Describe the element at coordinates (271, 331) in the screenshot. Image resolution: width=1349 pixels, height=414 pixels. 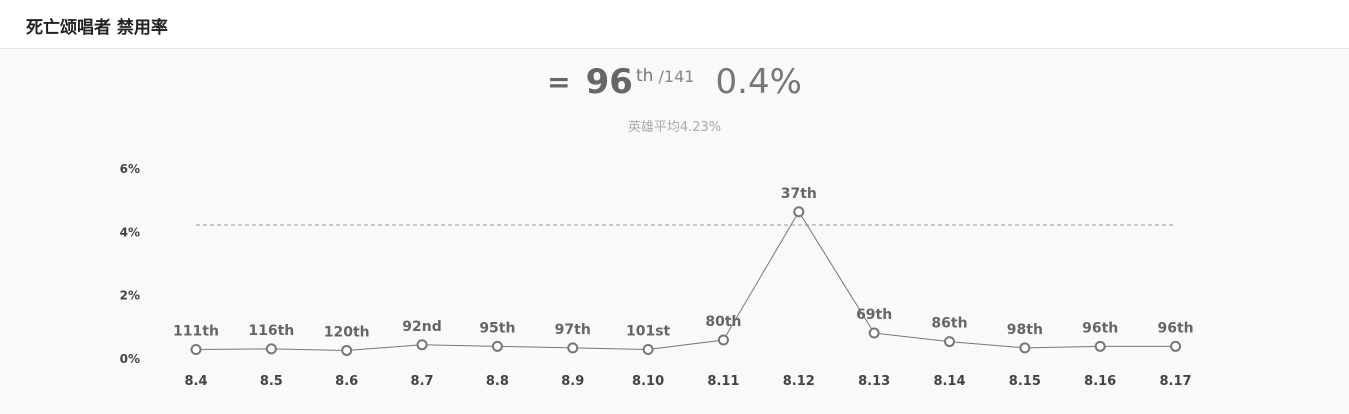
I see `rank-label: 116th` at that location.